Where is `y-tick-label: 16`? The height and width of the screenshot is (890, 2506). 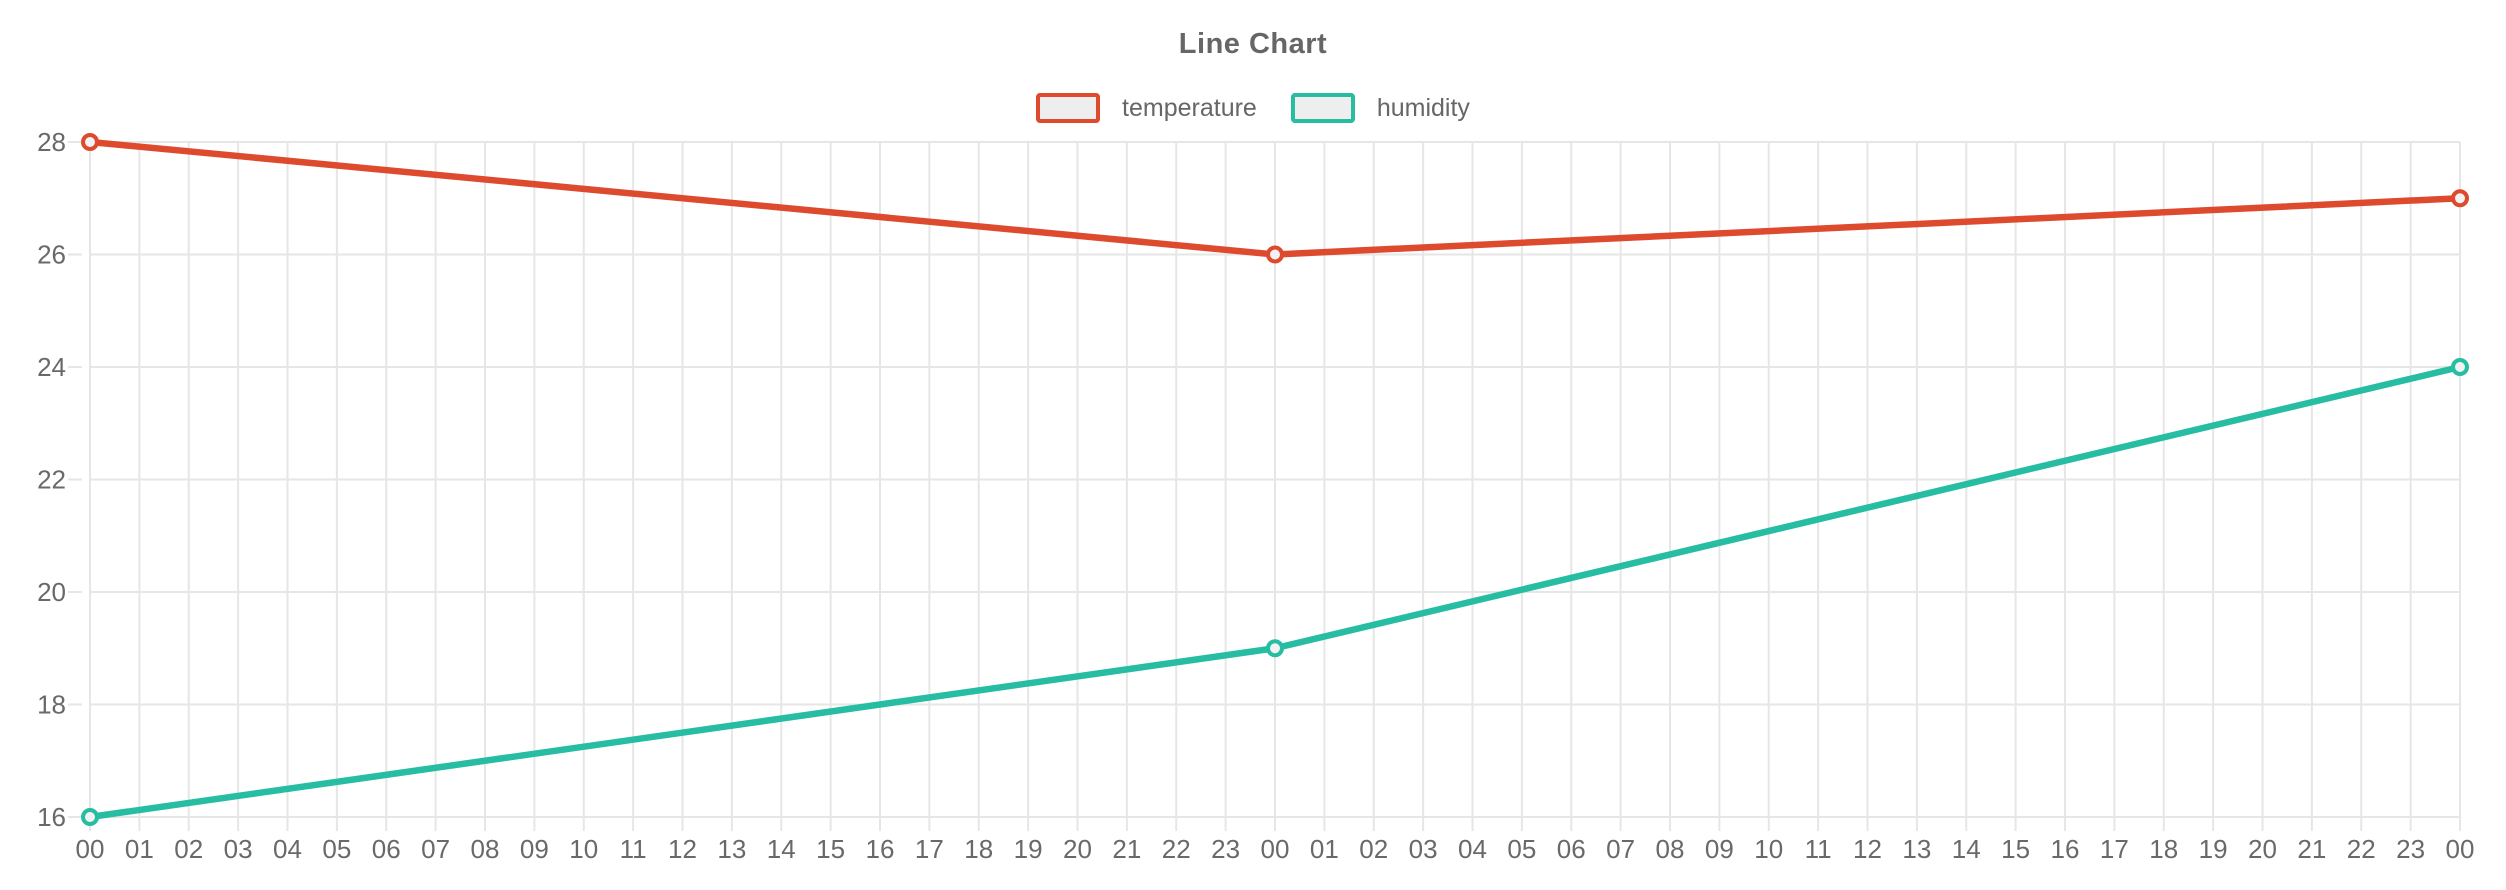
y-tick-label: 16 is located at coordinates (51, 817).